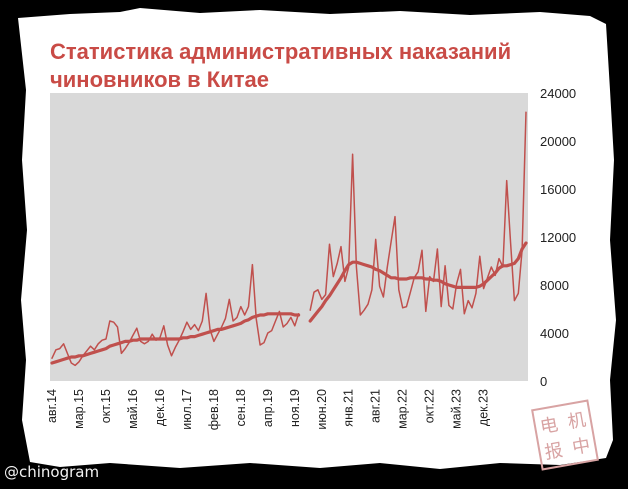 The width and height of the screenshot is (628, 489). I want to click on y-tick-label: 24000, so click(558, 93).